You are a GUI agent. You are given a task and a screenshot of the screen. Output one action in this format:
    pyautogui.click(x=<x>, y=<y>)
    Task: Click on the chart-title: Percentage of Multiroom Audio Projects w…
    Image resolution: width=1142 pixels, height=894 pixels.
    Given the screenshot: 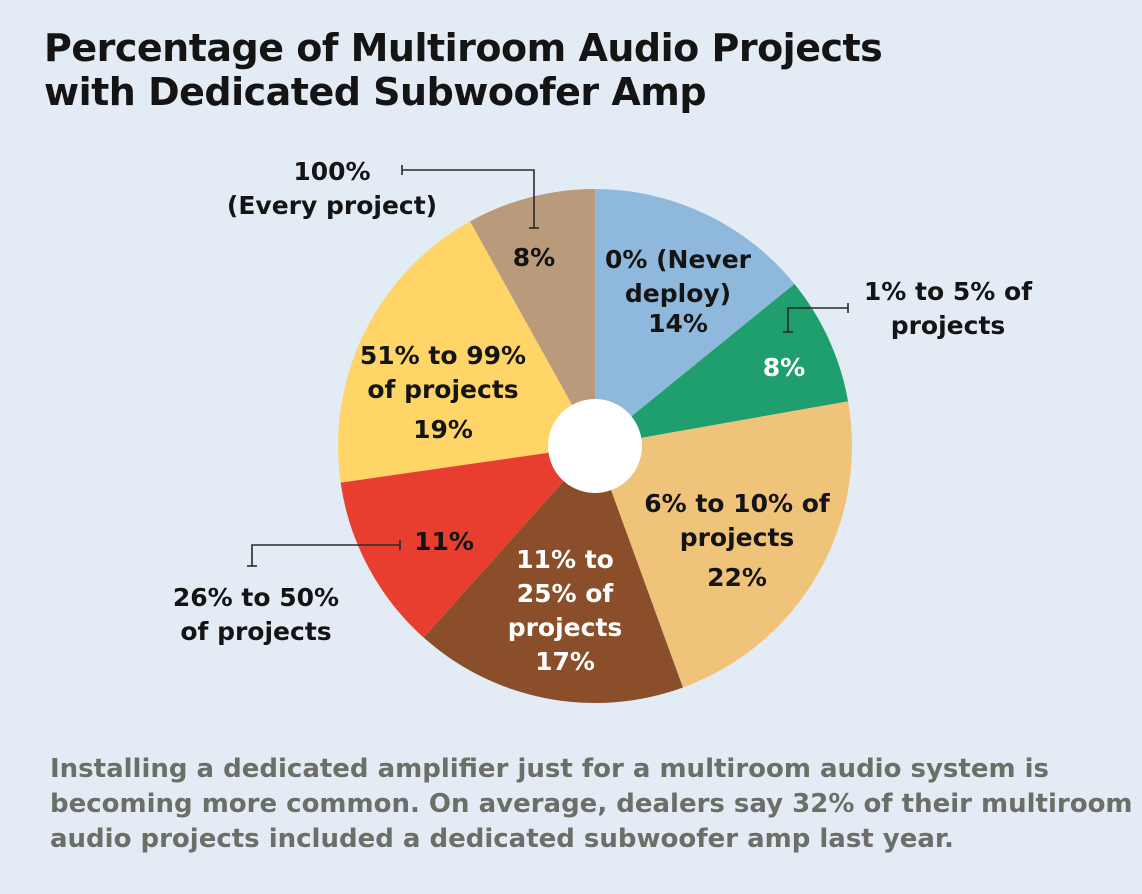 What is the action you would take?
    pyautogui.click(x=463, y=70)
    